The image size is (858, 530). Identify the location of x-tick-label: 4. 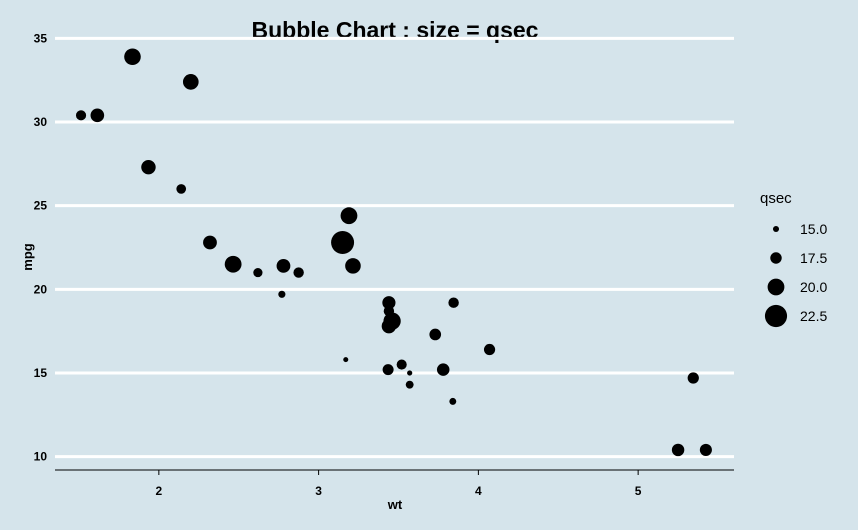
(478, 491).